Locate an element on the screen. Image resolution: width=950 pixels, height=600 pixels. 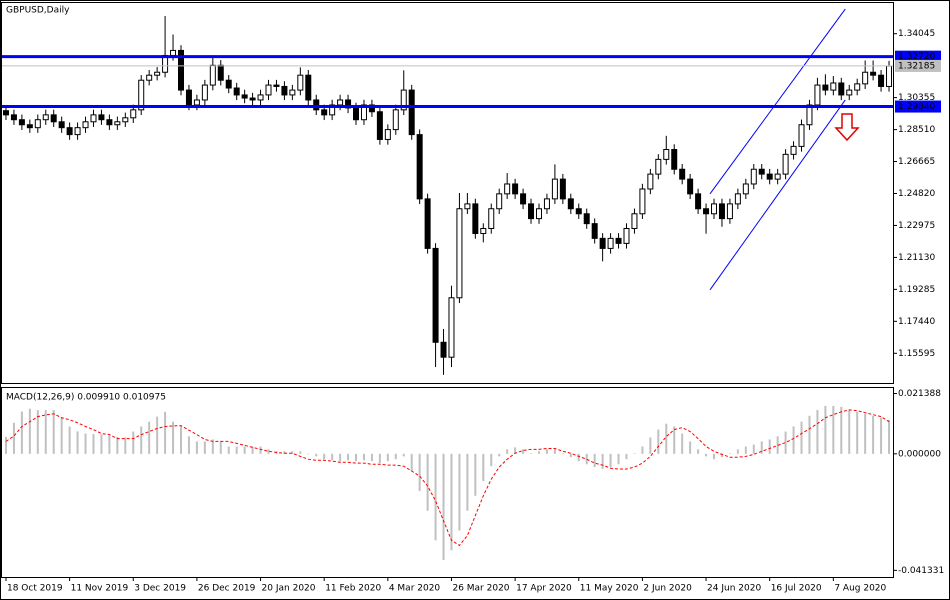
x-tick-label: 2 Jun 2020 is located at coordinates (667, 589).